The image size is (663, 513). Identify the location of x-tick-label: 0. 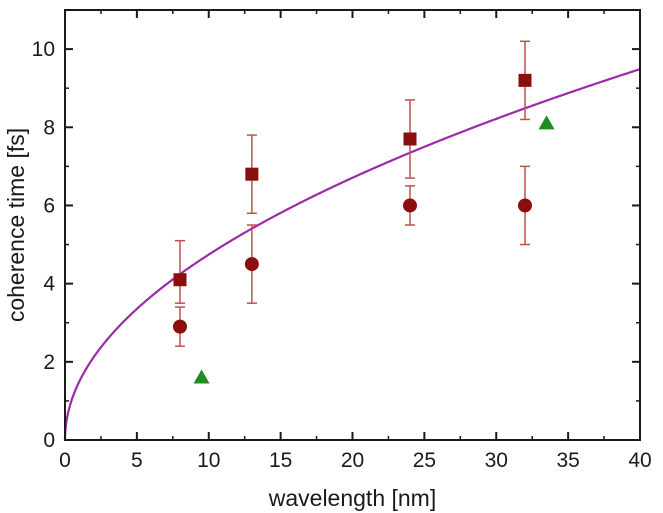
(65, 460).